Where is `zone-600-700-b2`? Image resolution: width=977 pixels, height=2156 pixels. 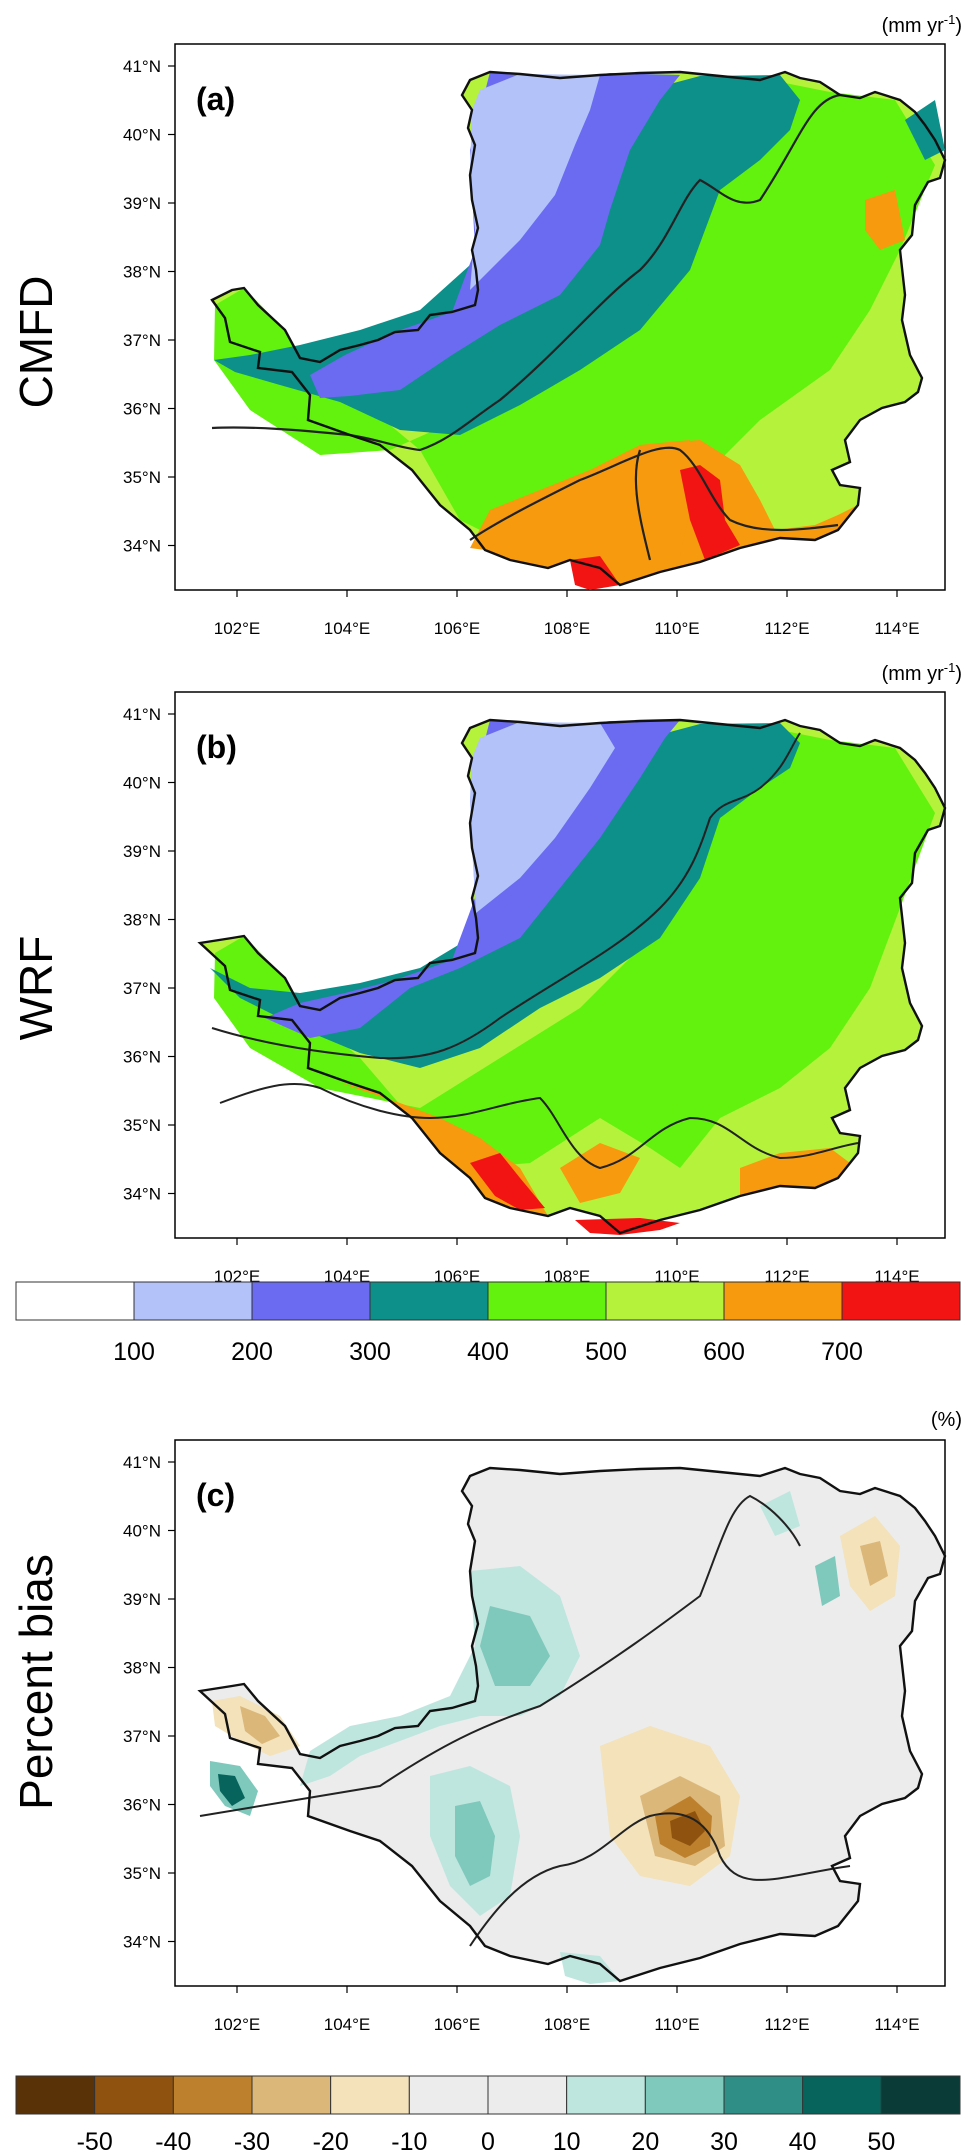
zone-600-700-b2 is located at coordinates (600, 1173).